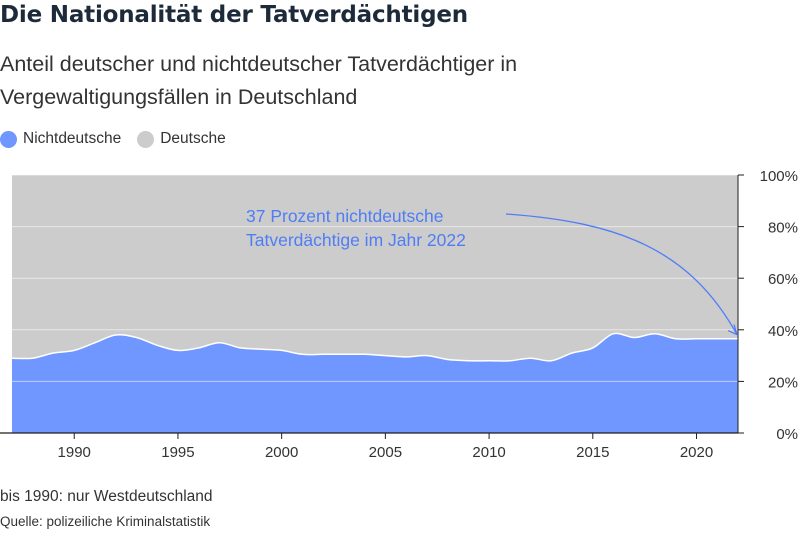 This screenshot has height=533, width=800. Describe the element at coordinates (696, 452) in the screenshot. I see `x-tick-label-2020: 2020` at that location.